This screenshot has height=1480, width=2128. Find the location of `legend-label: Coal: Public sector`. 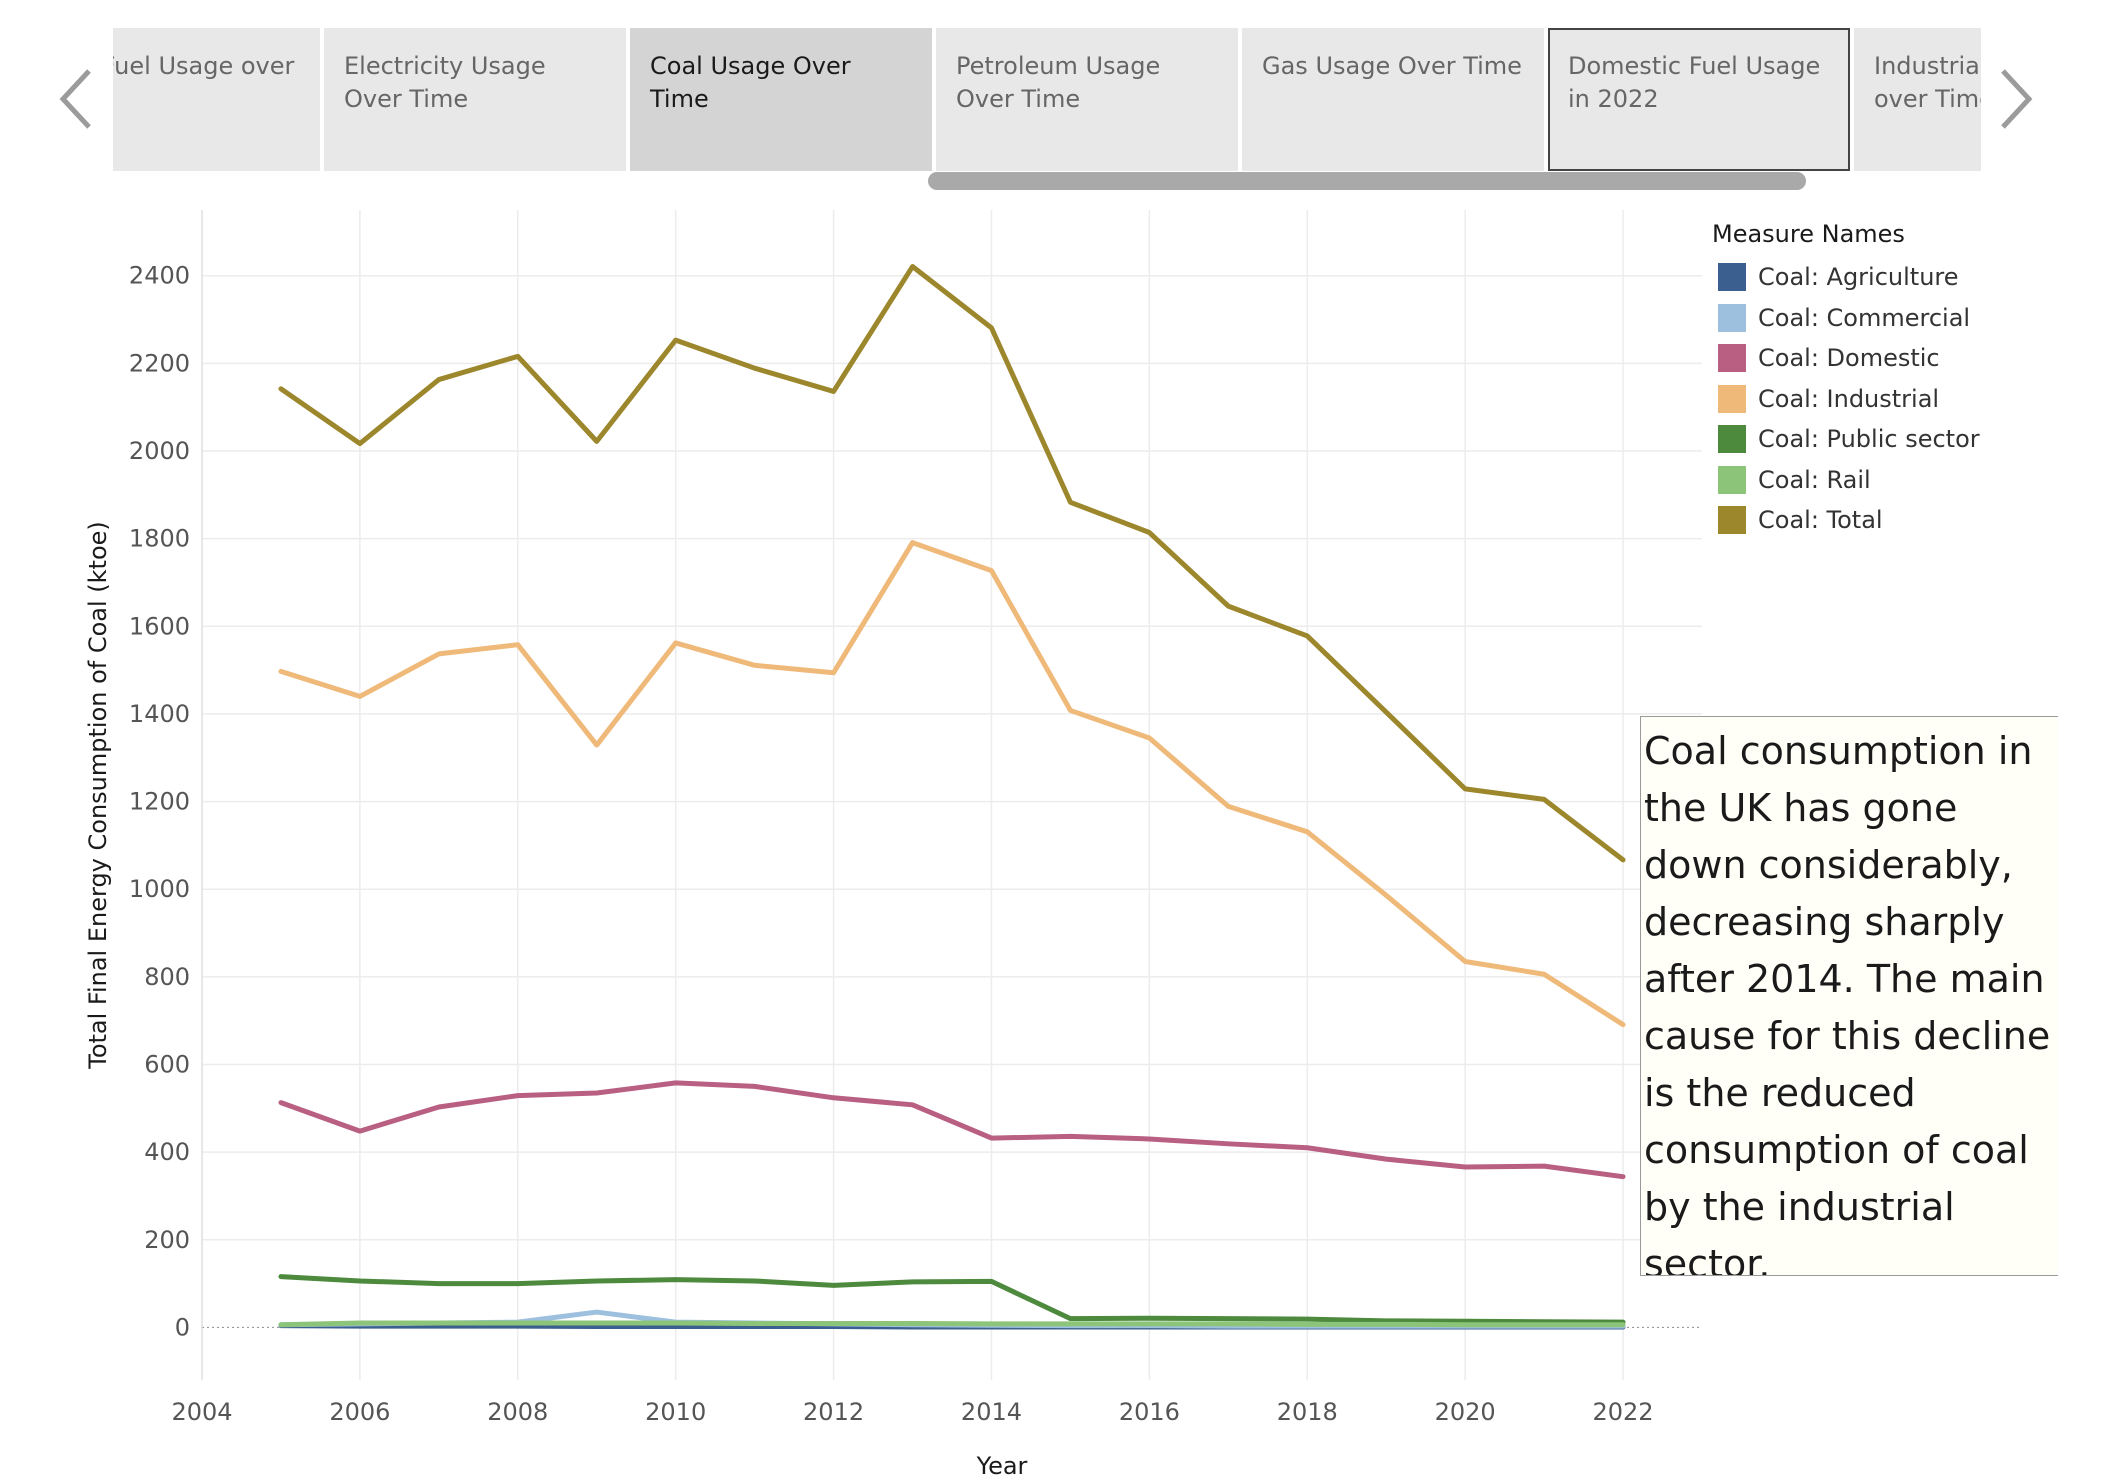

legend-label: Coal: Public sector is located at coordinates (1869, 439).